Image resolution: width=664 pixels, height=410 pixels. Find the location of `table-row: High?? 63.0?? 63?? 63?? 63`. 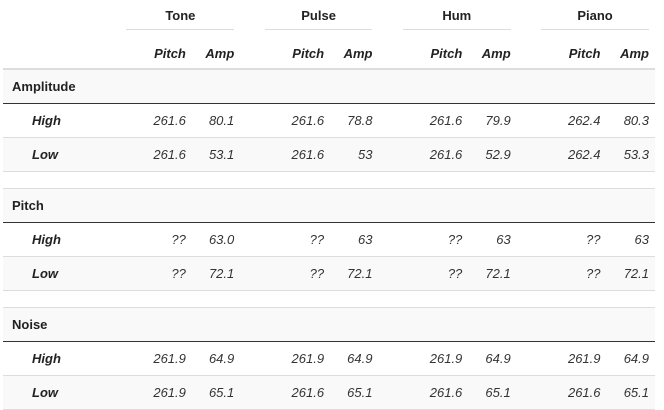

table-row: High?? 63.0?? 63?? 63?? 63 is located at coordinates (329, 239).